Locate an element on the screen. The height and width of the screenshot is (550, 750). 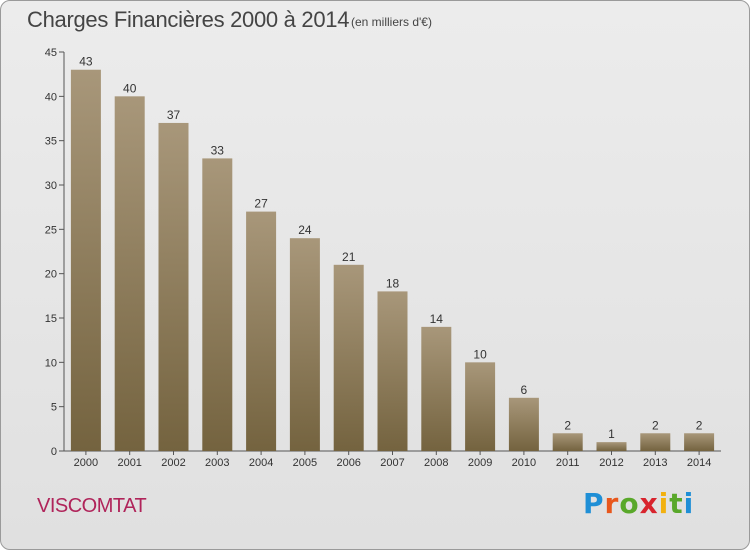
data-label-2009: 10 is located at coordinates (480, 354).